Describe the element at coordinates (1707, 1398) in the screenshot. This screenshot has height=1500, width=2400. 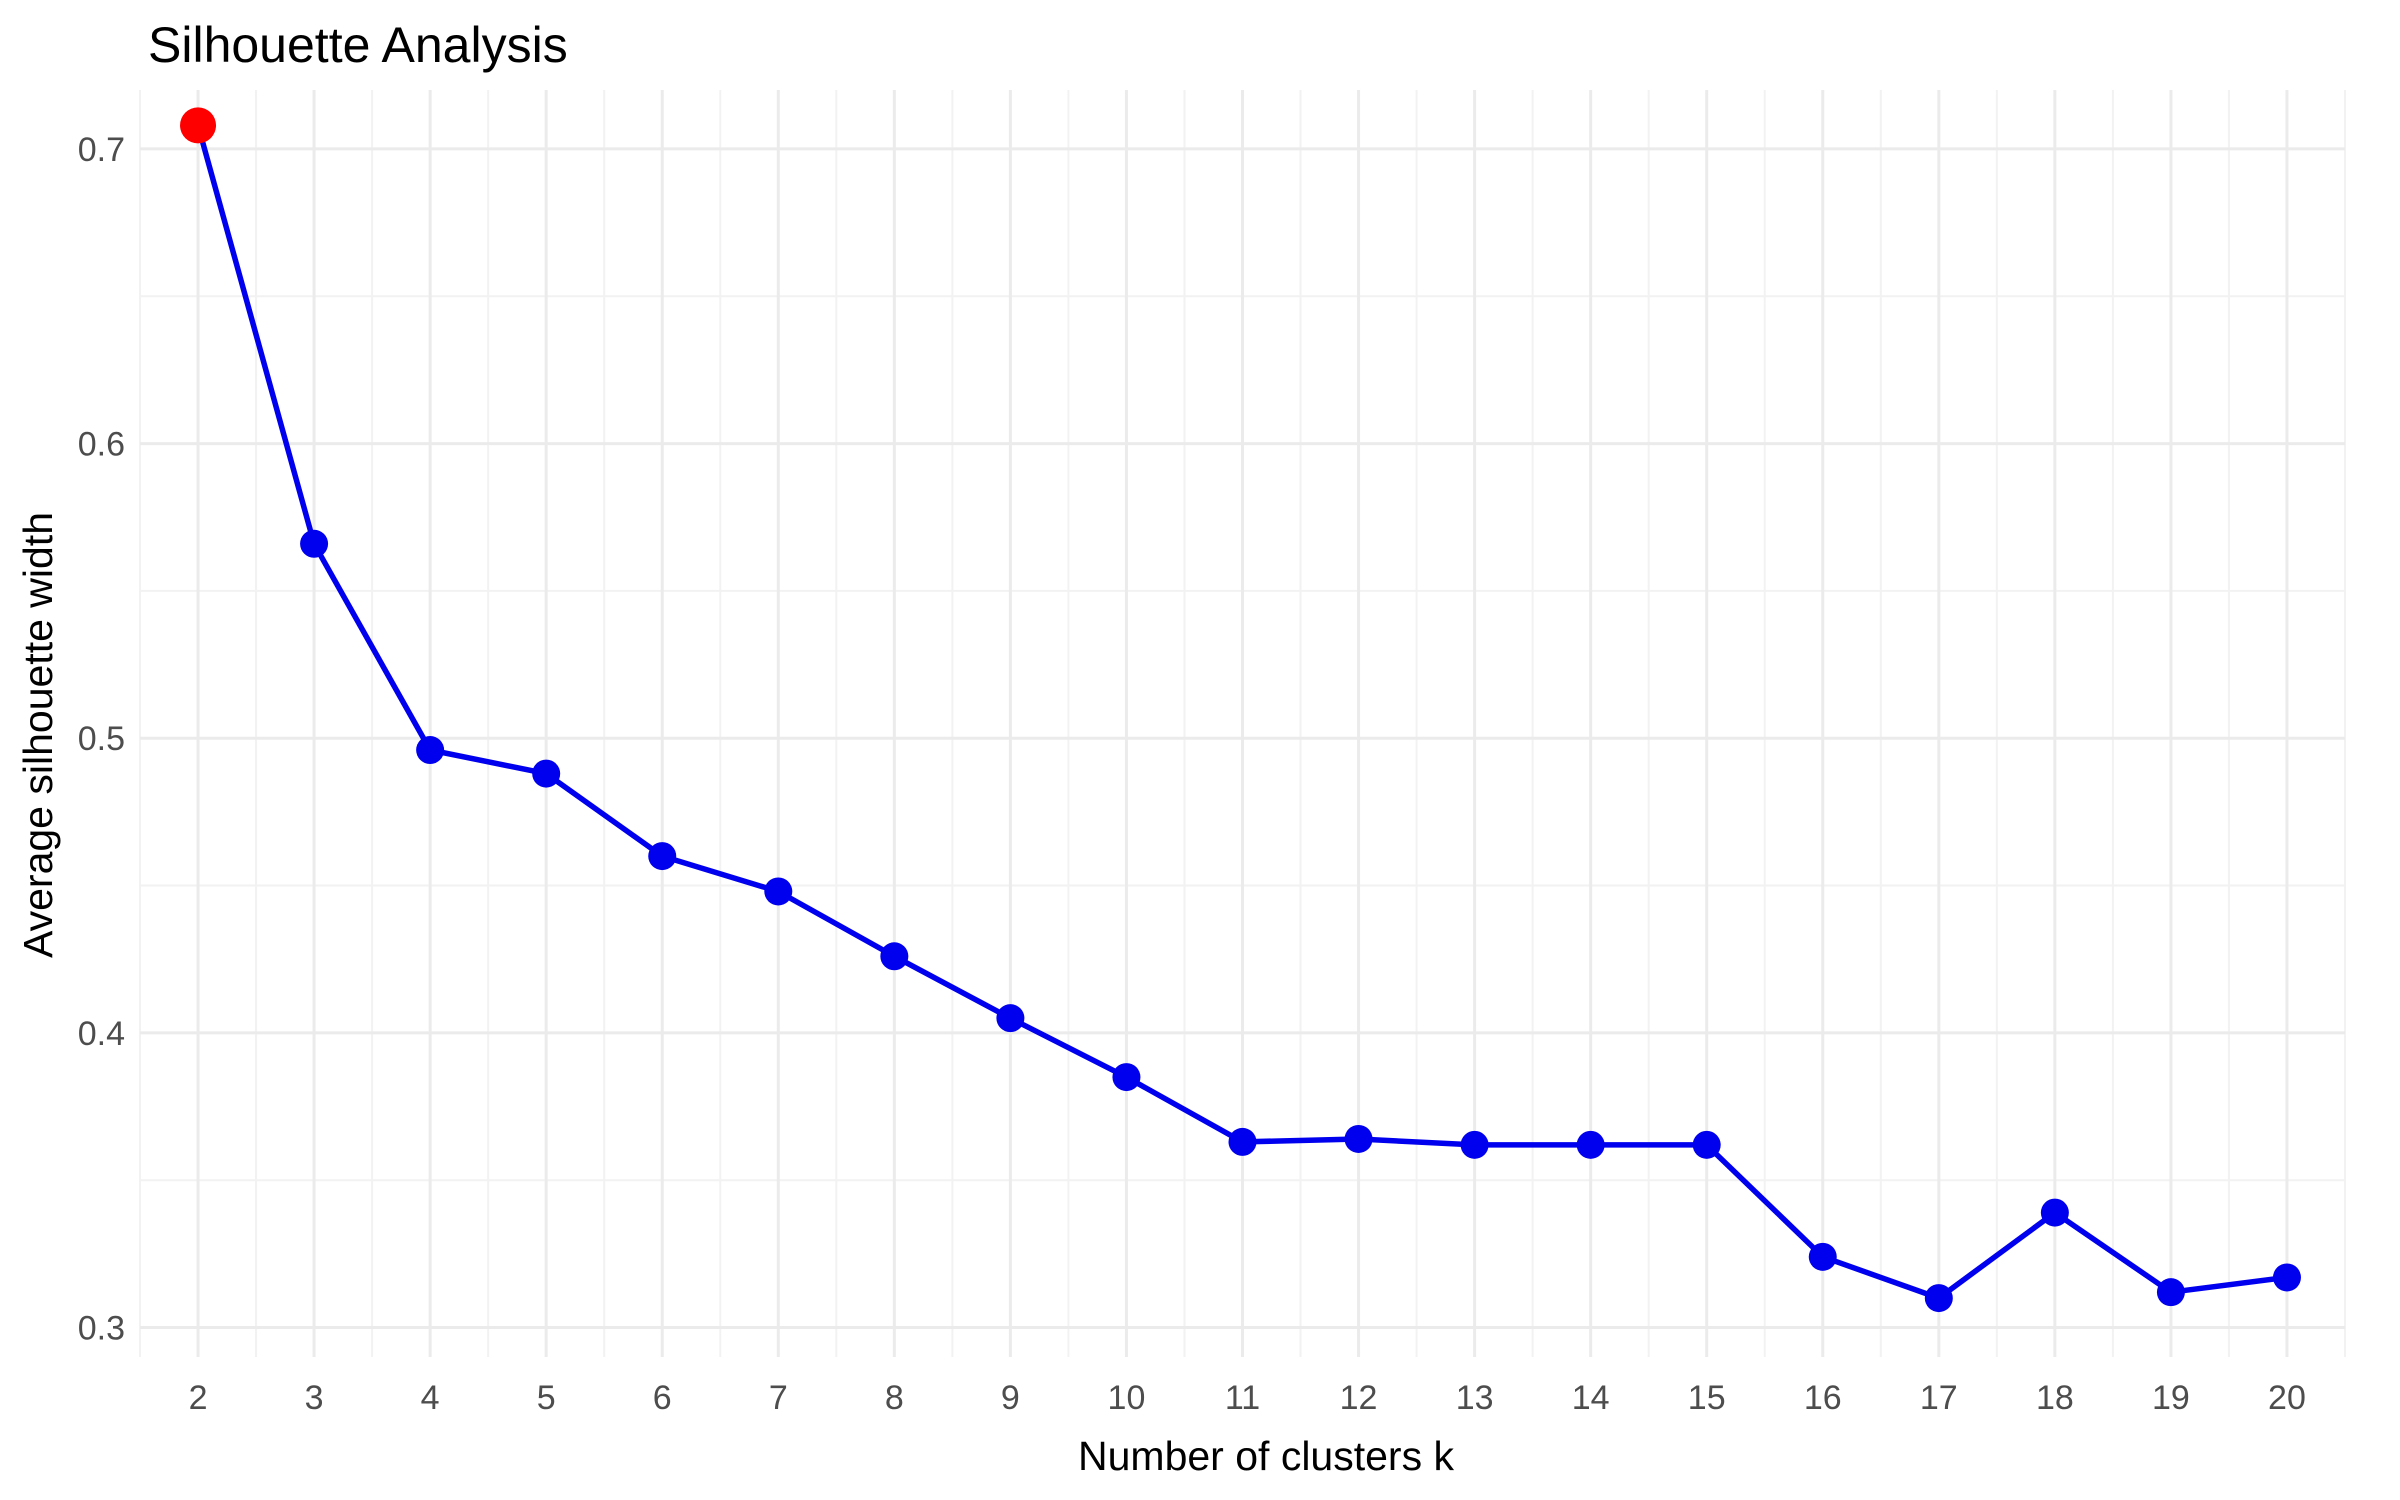
I see `x-tick-label: 15` at that location.